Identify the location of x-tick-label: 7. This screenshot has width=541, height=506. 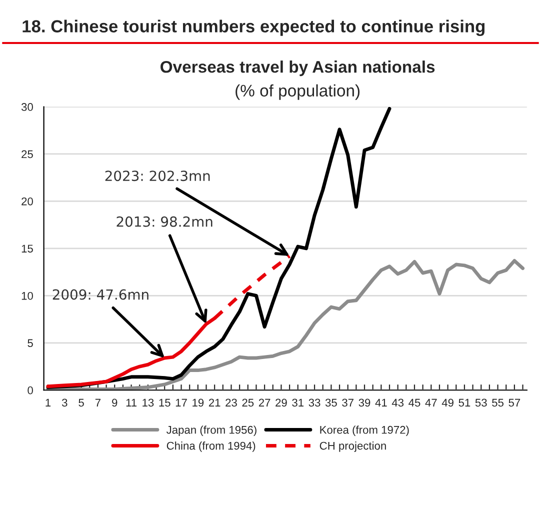
(97, 402).